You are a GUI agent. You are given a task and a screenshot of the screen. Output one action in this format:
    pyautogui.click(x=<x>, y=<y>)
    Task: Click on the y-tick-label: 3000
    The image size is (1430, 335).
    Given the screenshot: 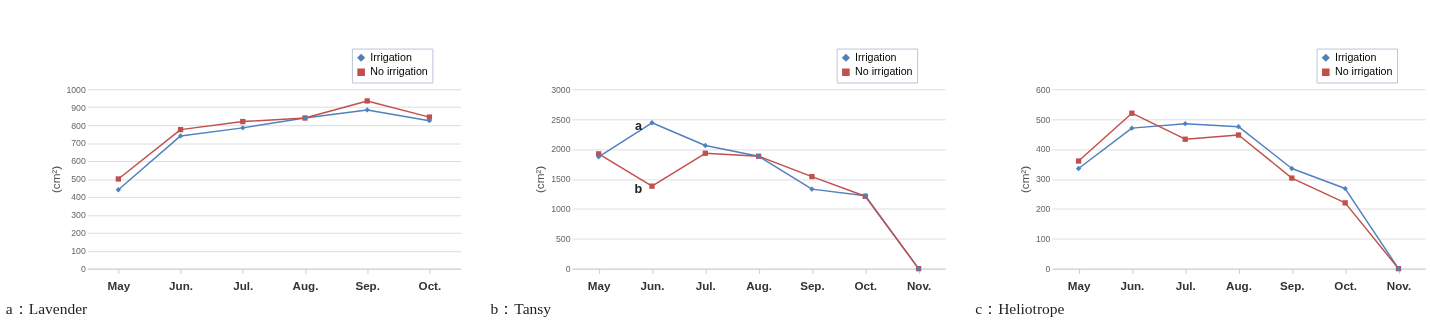 What is the action you would take?
    pyautogui.click(x=561, y=89)
    